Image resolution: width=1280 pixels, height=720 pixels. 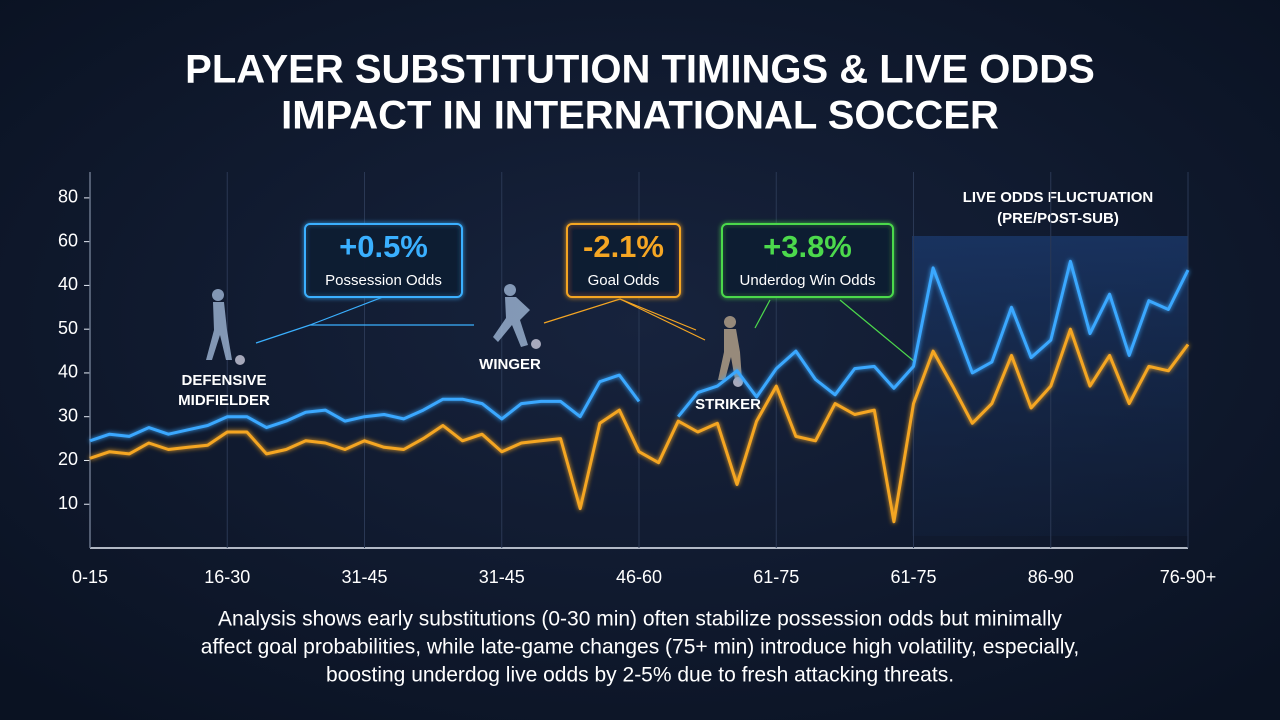 I want to click on player-label: DEFENSIVE, so click(x=223, y=380).